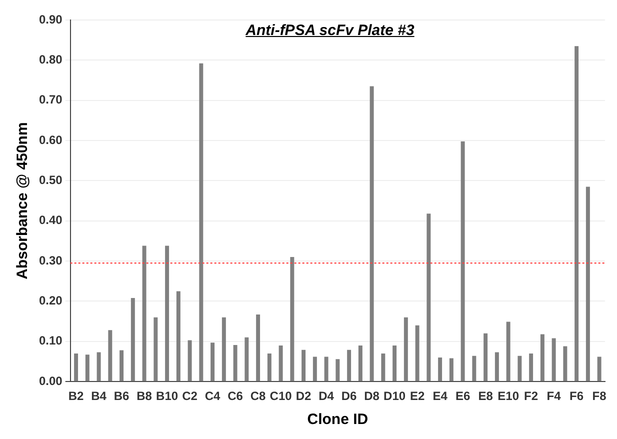  I want to click on y-axis-title: Absorbance @ 450nm, so click(23, 201).